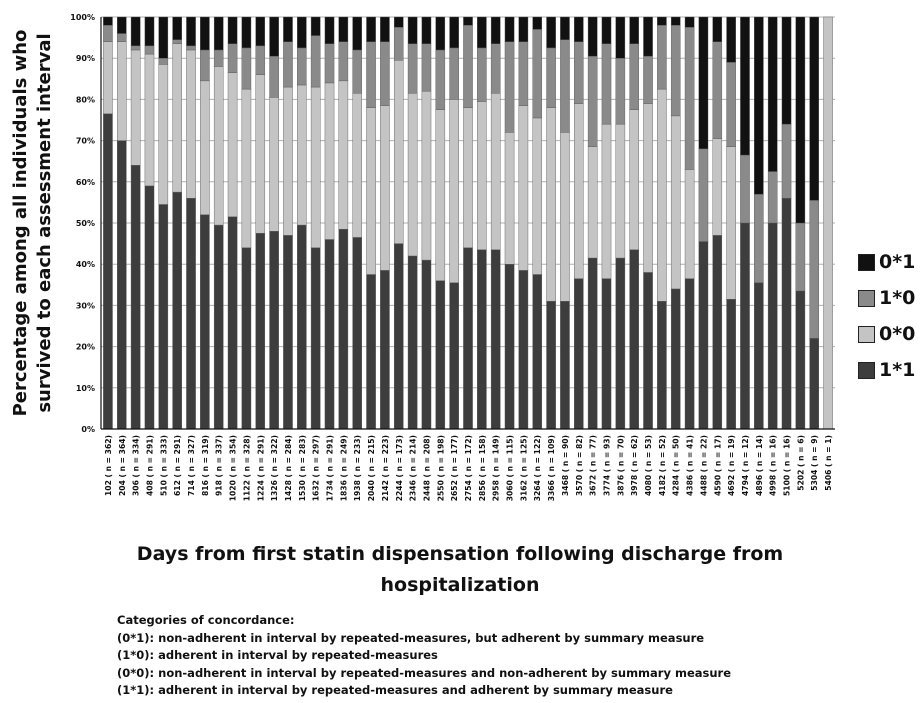  What do you see at coordinates (44, 222) in the screenshot?
I see `y-axis-title-line-2: survived to each assessment interval` at bounding box center [44, 222].